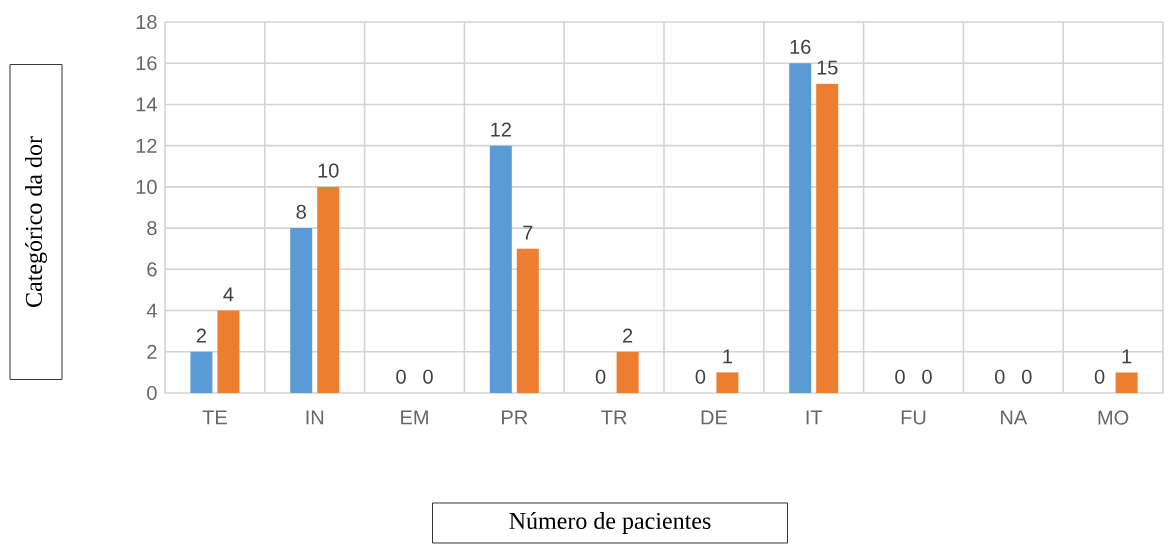  Describe the element at coordinates (515, 417) in the screenshot. I see `x-tick-label: PR` at that location.